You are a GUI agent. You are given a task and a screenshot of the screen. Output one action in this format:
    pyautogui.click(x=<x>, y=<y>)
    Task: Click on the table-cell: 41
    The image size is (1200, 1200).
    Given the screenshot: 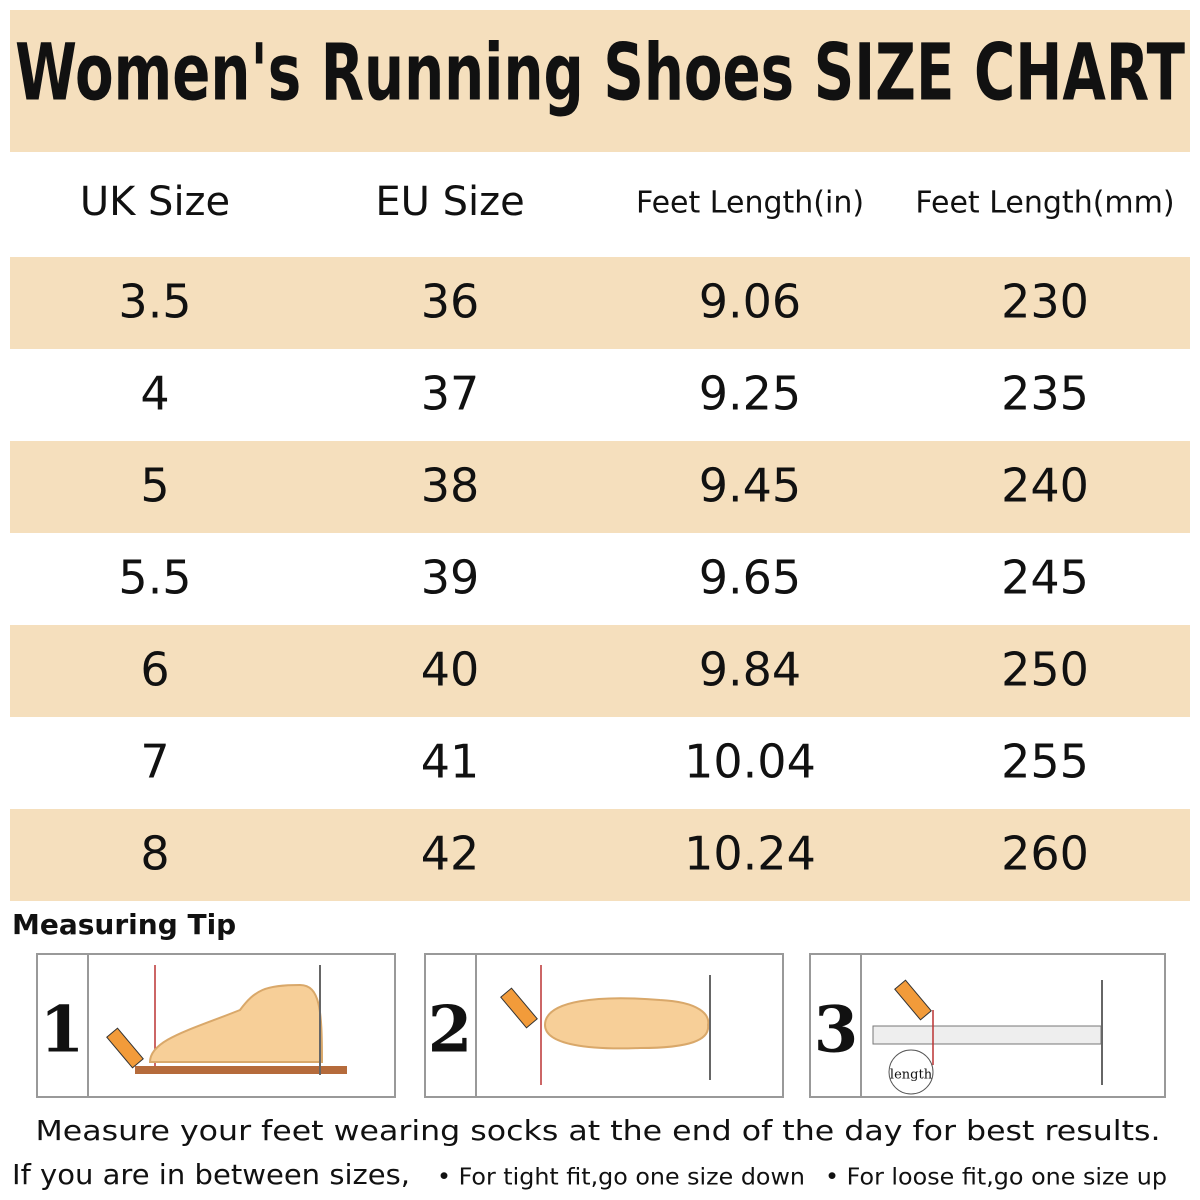 What is the action you would take?
    pyautogui.click(x=450, y=762)
    